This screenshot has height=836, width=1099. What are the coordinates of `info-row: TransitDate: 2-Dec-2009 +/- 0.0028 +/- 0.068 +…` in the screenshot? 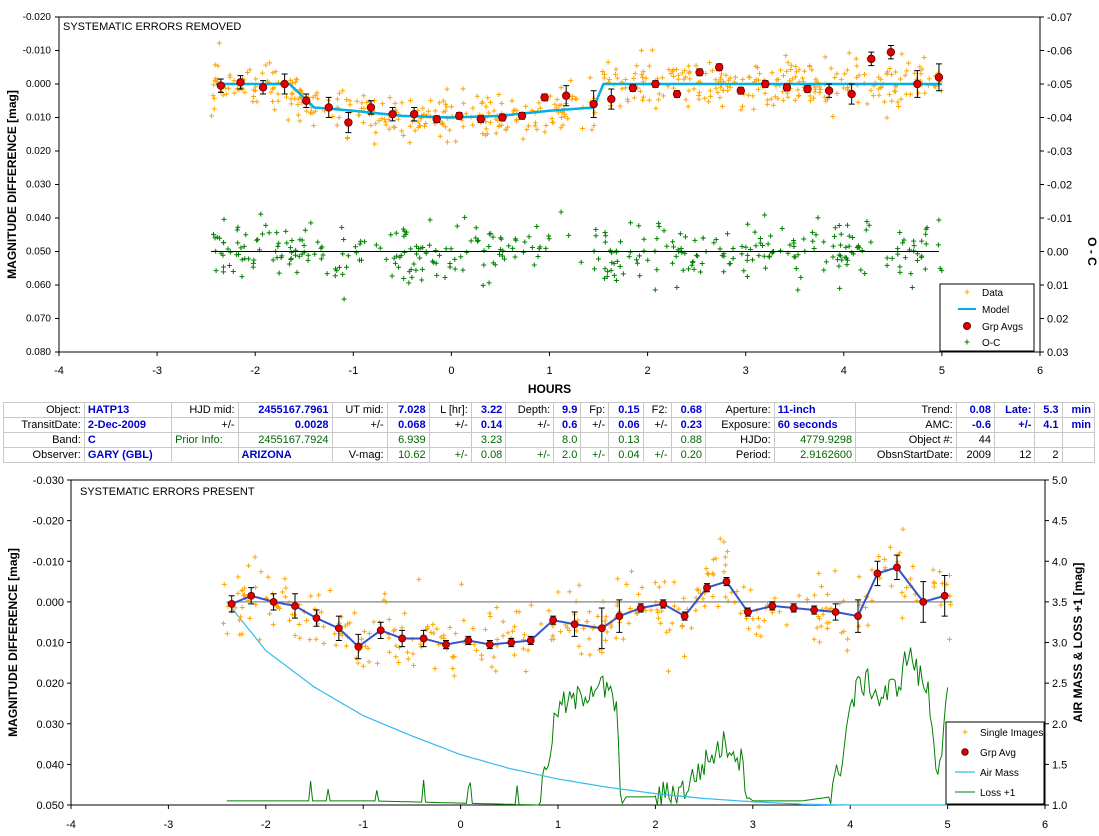 It's located at (549, 425).